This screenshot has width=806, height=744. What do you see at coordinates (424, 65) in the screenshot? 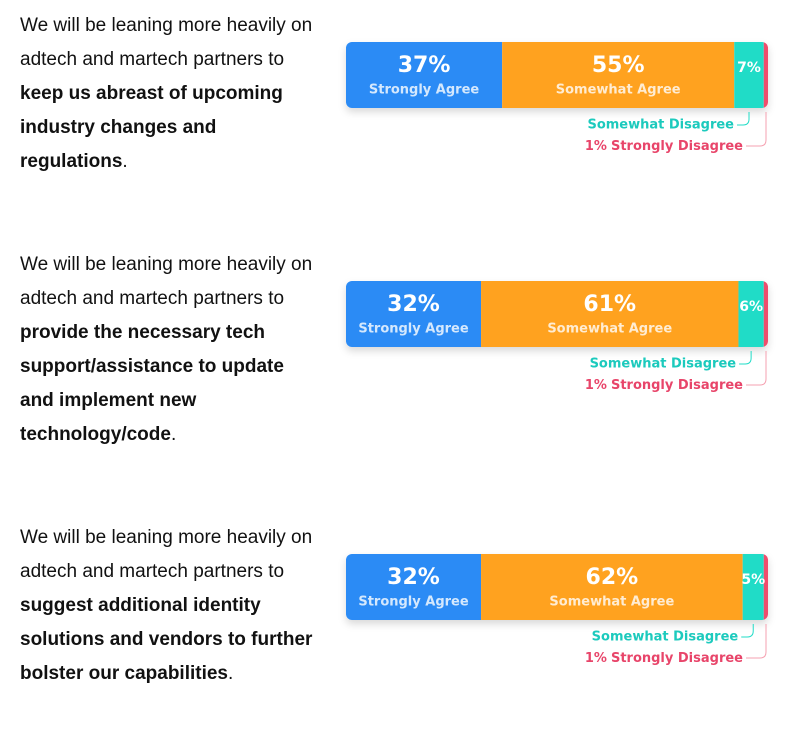
I see `segment-value: 37%` at bounding box center [424, 65].